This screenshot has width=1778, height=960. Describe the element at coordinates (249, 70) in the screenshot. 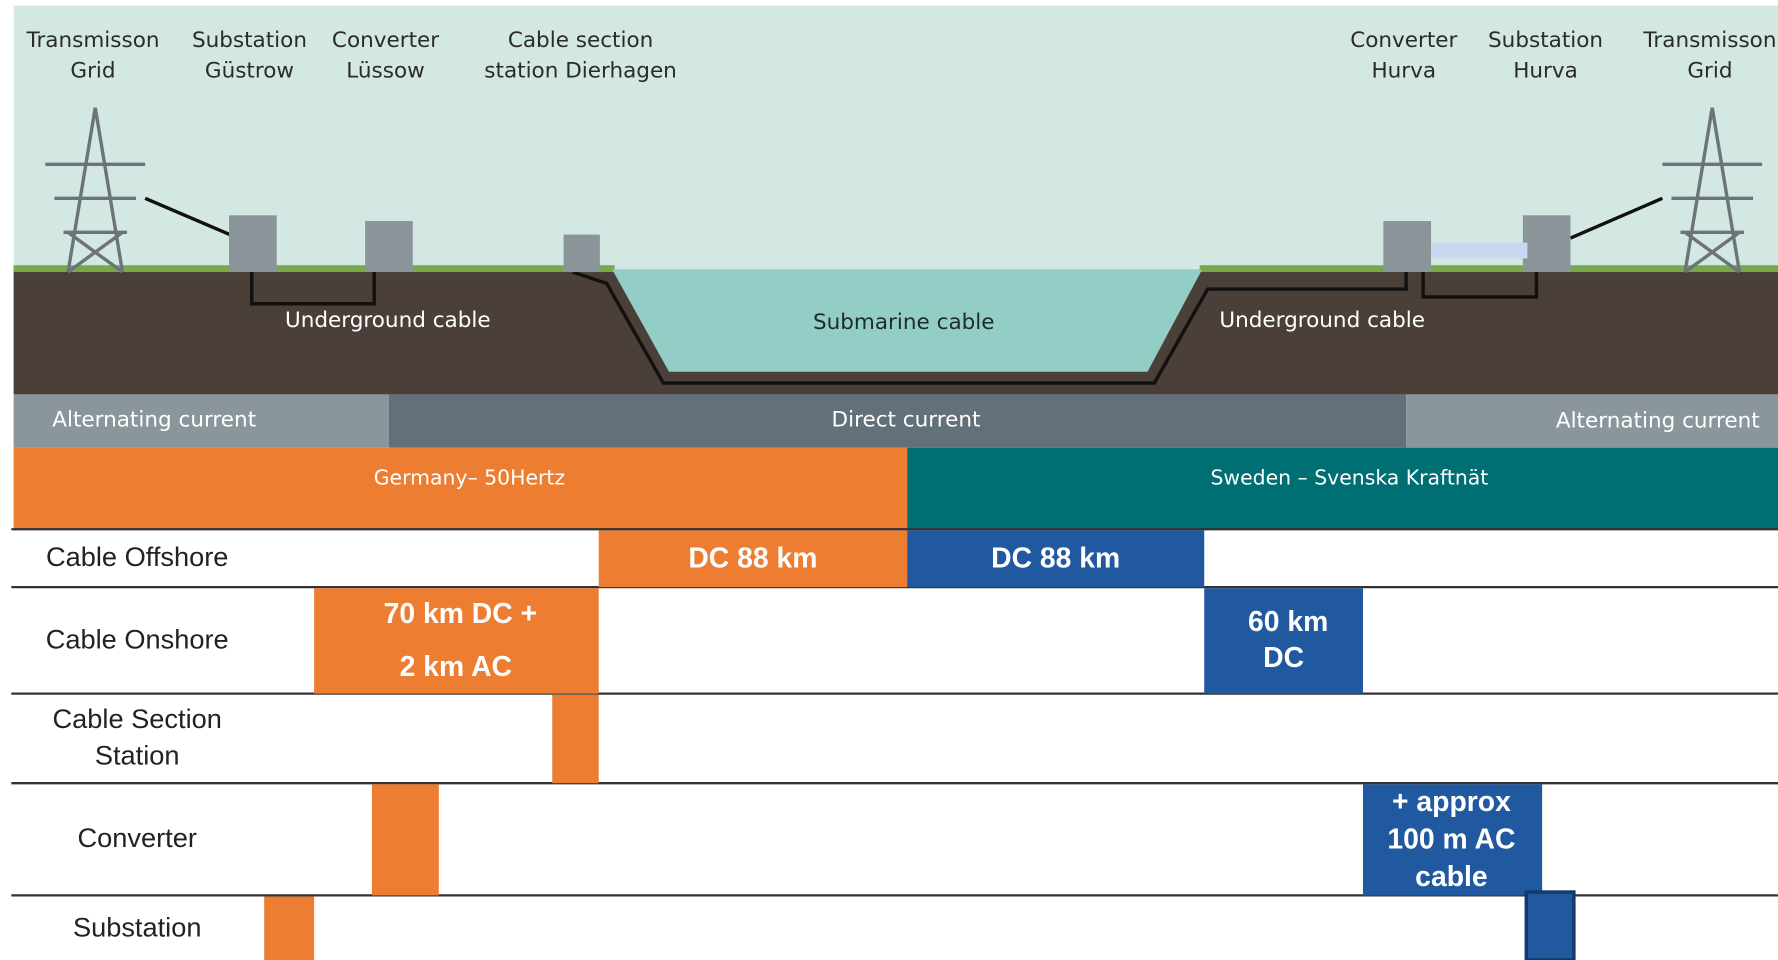

I see `station-label: Güstrow` at that location.